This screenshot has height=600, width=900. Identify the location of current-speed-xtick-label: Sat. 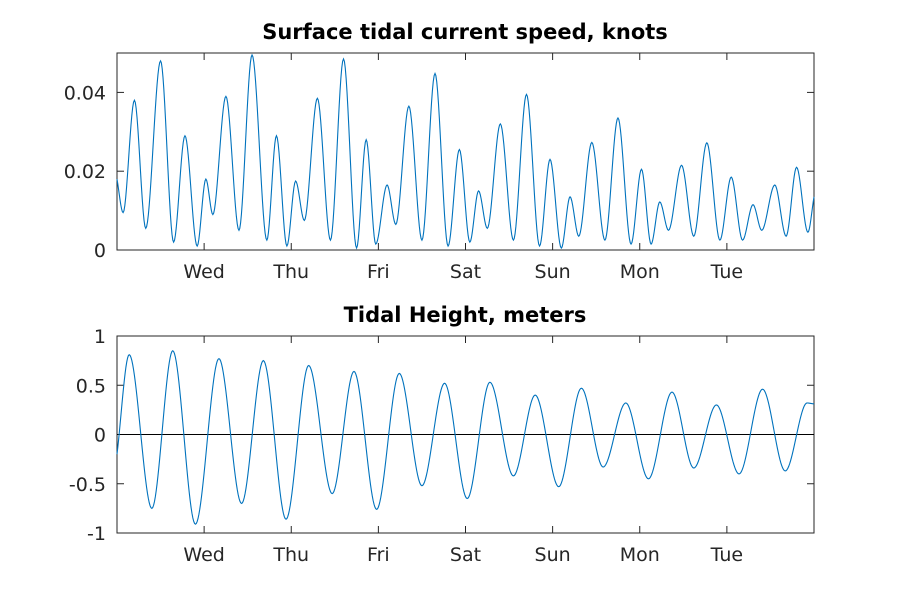
(465, 272).